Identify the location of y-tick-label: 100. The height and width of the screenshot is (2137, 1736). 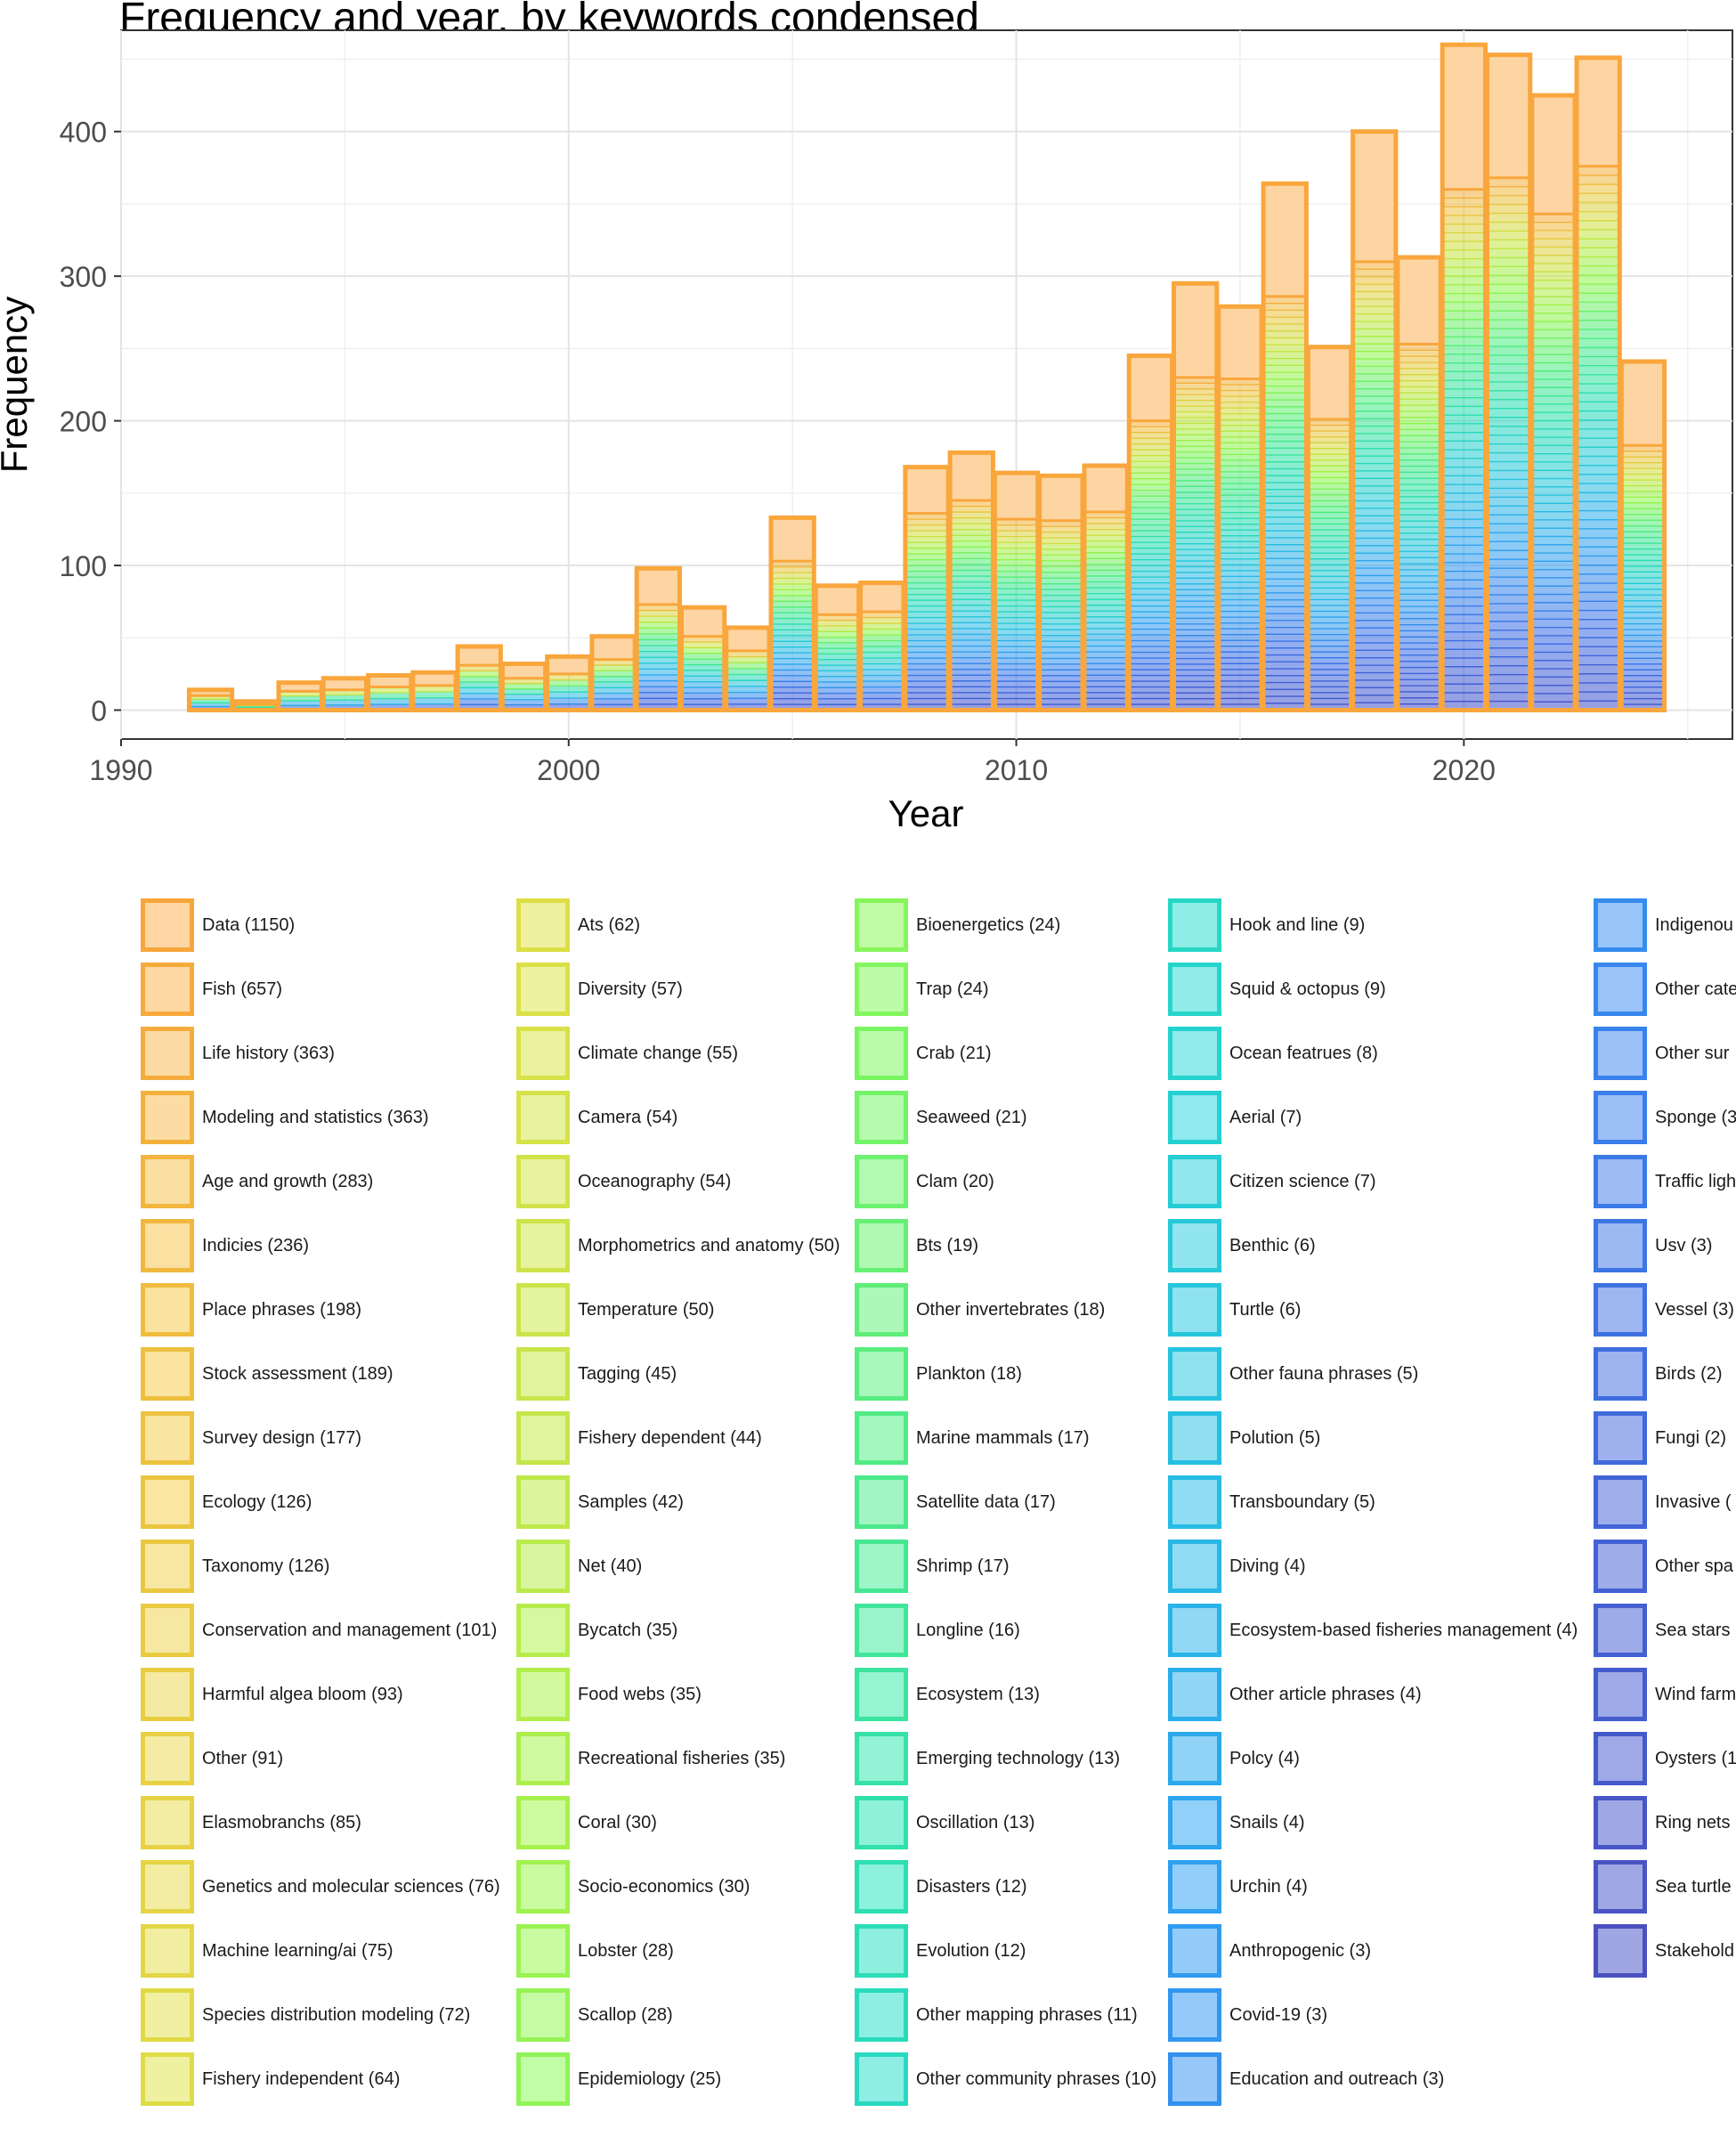
(83, 566).